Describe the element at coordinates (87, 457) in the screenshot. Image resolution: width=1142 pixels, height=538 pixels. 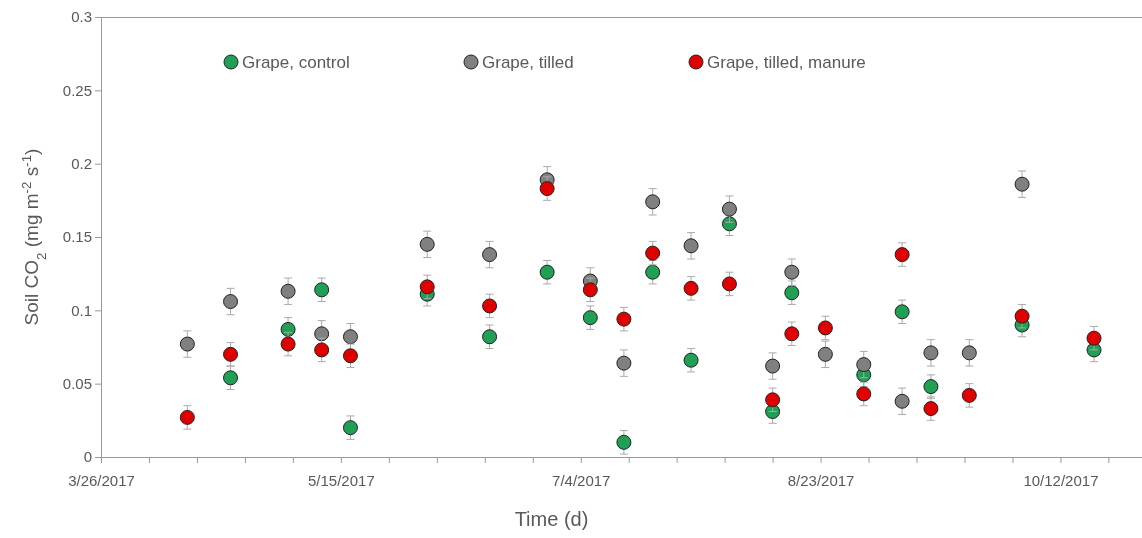
I see `y-tick-label: 0` at that location.